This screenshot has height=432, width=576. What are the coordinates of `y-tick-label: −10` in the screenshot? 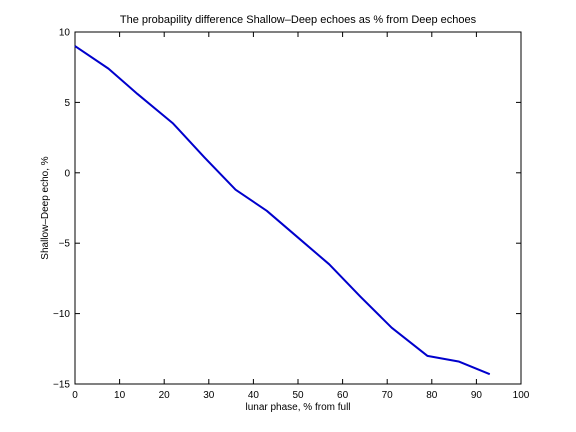 It's located at (61, 314).